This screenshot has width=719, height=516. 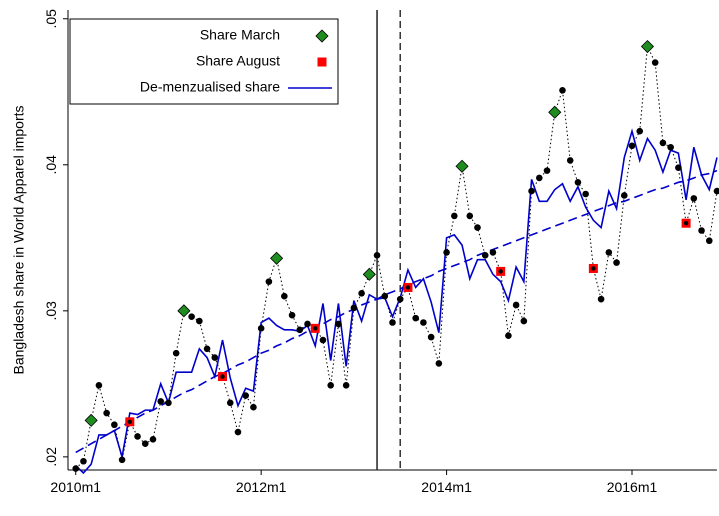 What do you see at coordinates (75, 487) in the screenshot?
I see `x-tick-label: 2010m1` at bounding box center [75, 487].